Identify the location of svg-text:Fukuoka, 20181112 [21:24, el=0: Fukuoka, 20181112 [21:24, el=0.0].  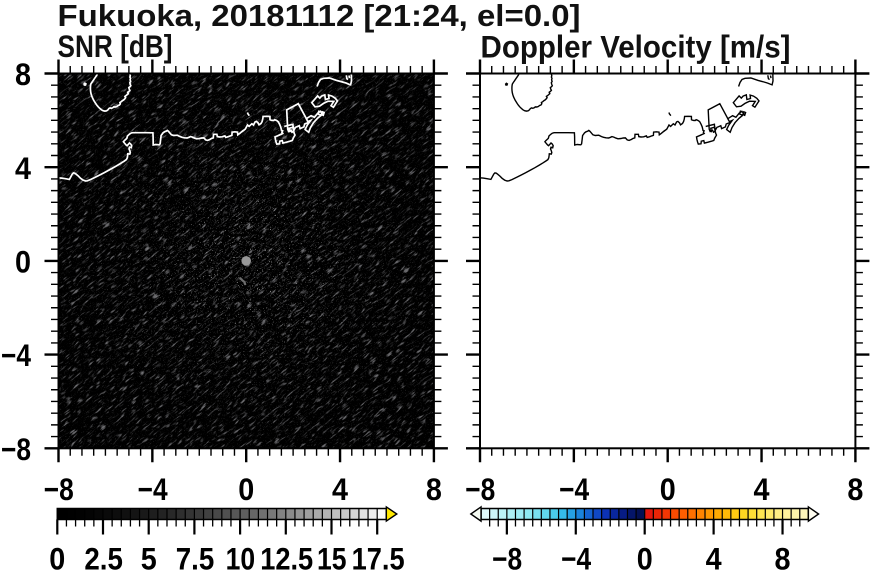
(319, 16).